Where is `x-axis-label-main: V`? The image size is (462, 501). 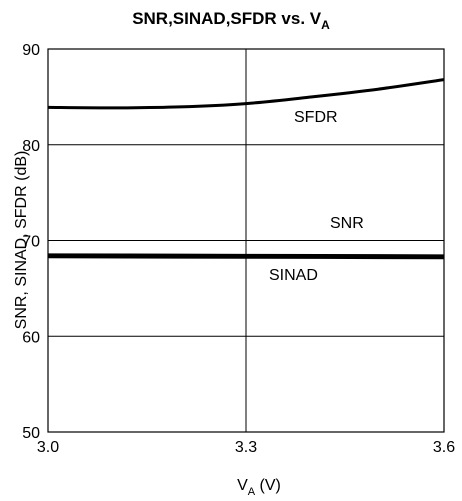
x-axis-label-main: V is located at coordinates (242, 485).